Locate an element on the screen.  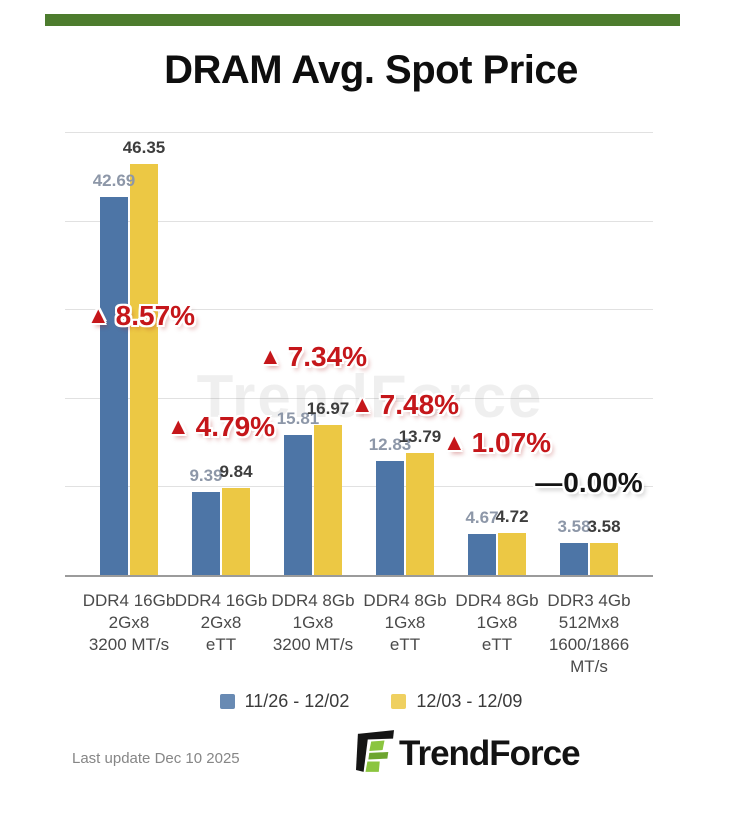
change-annotation-cat2: ▲ 7.34% is located at coordinates (313, 357).